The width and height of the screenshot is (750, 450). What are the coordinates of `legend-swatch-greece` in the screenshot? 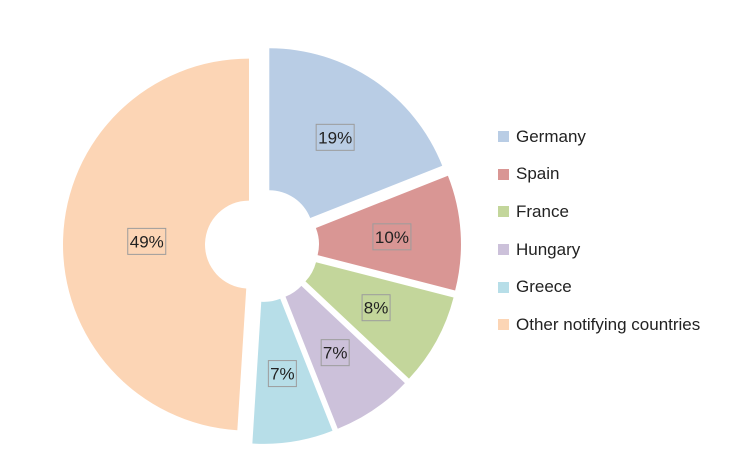 It's located at (503, 287).